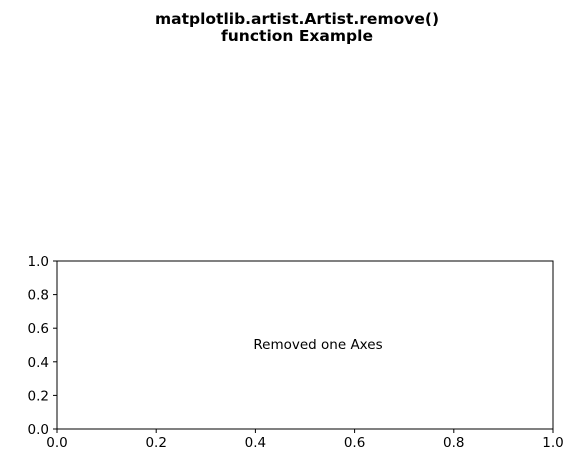 Image resolution: width=587 pixels, height=463 pixels. Describe the element at coordinates (453, 443) in the screenshot. I see `x-tick-label: 0.8` at that location.